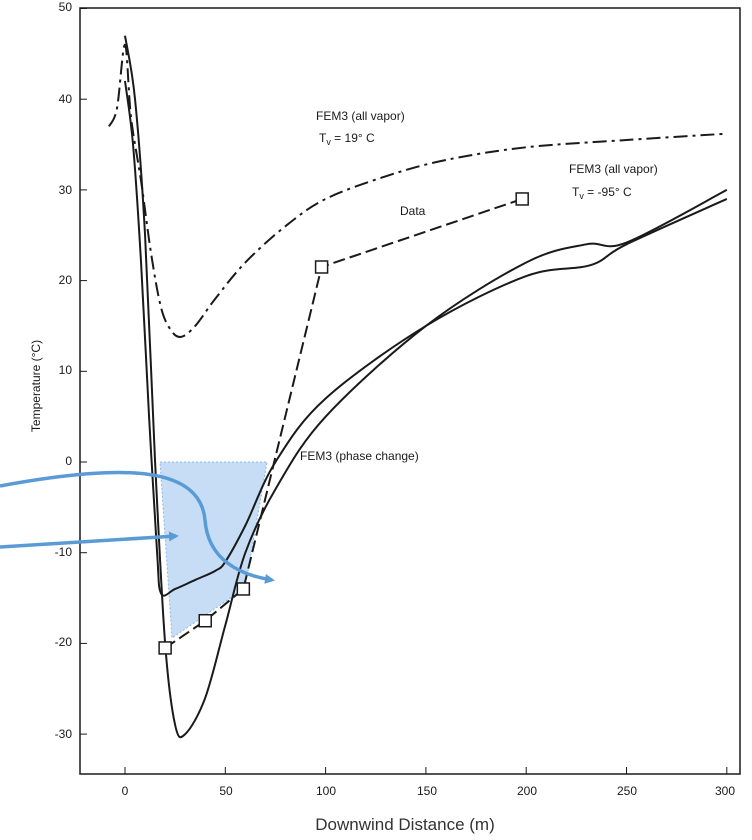 The image size is (752, 840). I want to click on highlight-arrow-lower, so click(89, 540).